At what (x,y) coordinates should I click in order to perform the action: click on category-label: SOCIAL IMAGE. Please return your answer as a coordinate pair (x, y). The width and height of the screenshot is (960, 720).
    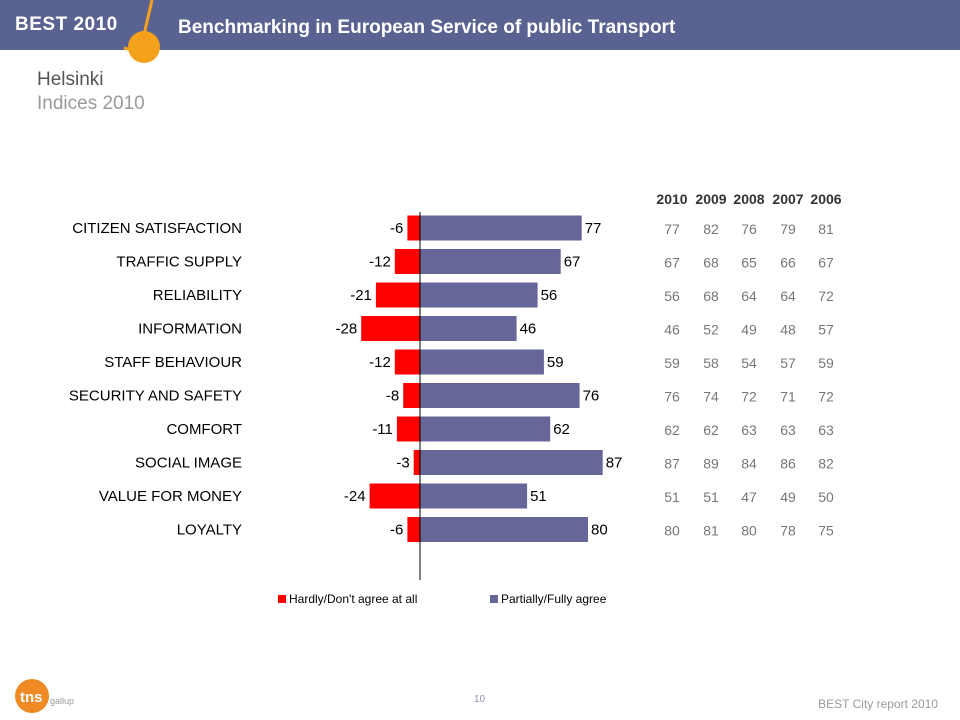
    Looking at the image, I should click on (188, 463).